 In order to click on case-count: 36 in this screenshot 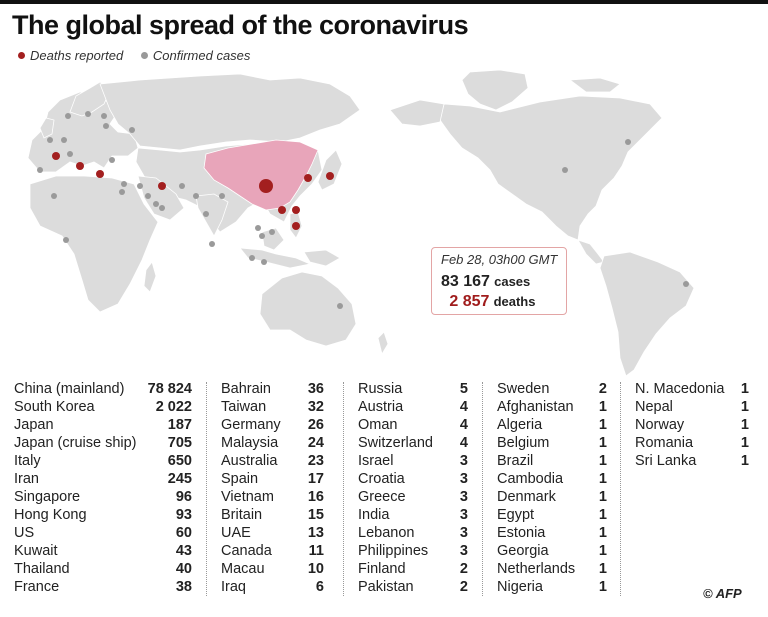, I will do `click(315, 389)`.